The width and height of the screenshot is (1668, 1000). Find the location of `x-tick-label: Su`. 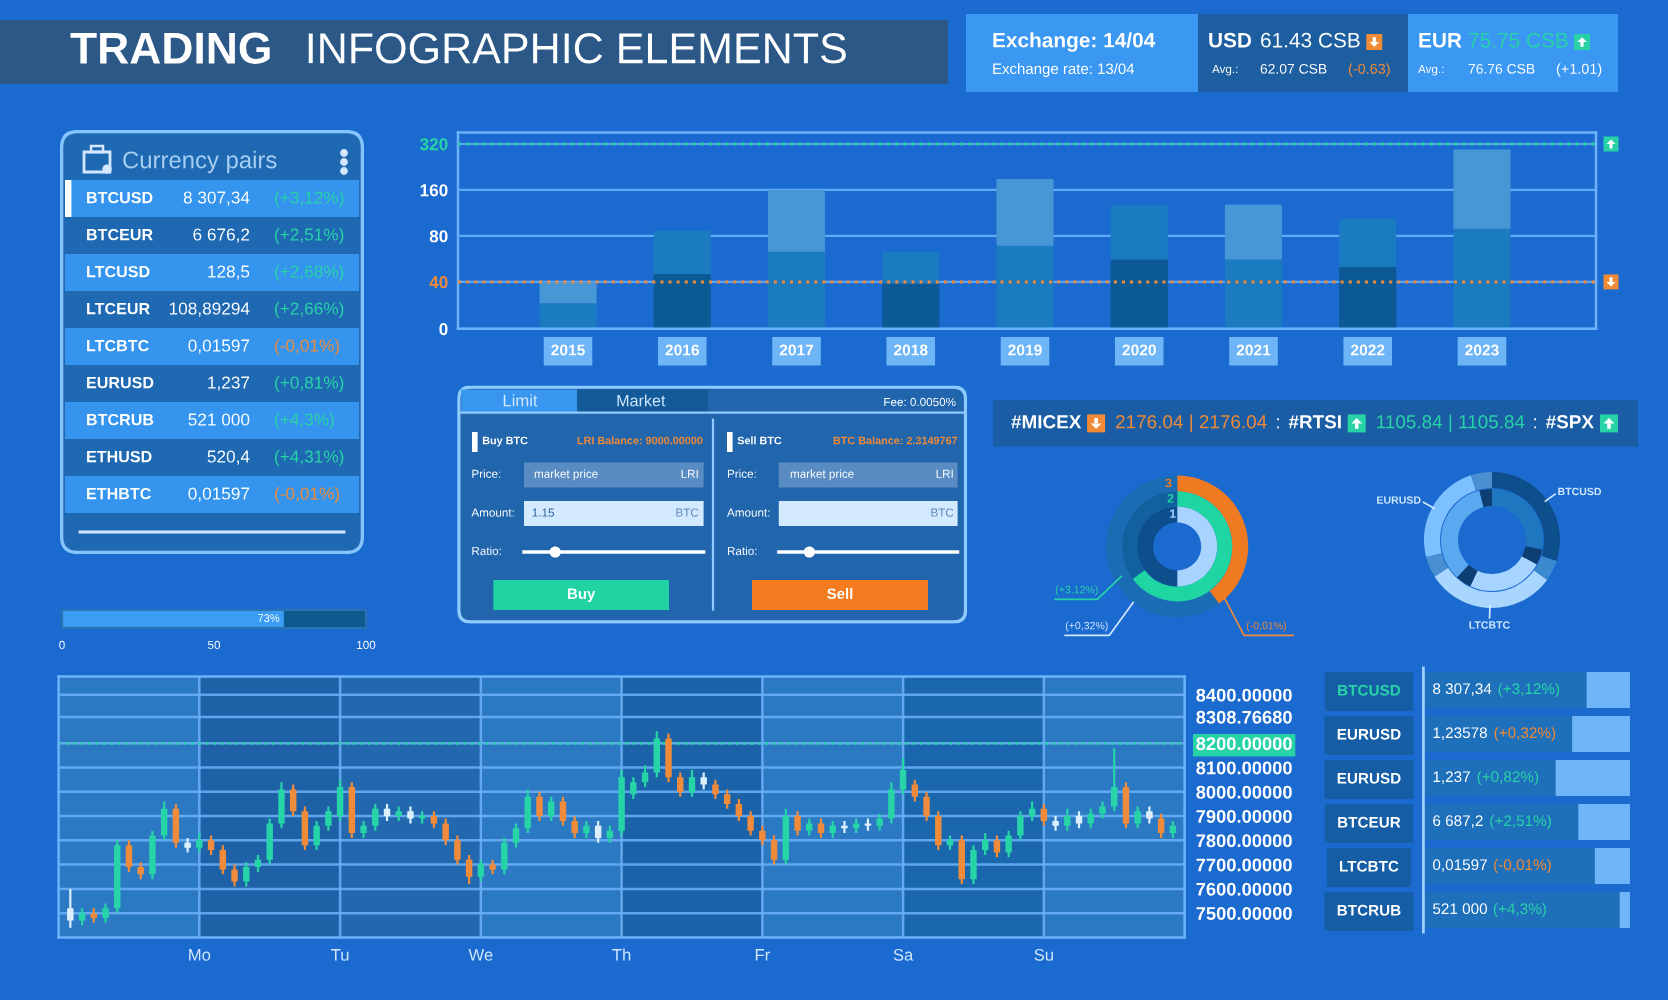

x-tick-label: Su is located at coordinates (1043, 954).